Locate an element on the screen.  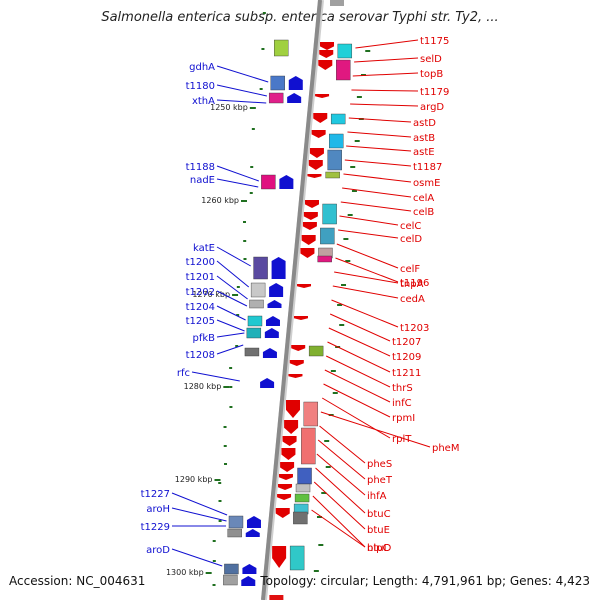
scale-tick-label: 1290 kbp is located at coordinates (194, 479).